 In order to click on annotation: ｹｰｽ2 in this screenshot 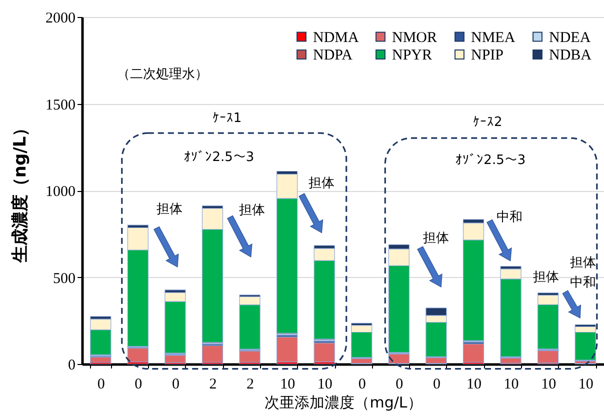, I will do `click(487, 122)`.